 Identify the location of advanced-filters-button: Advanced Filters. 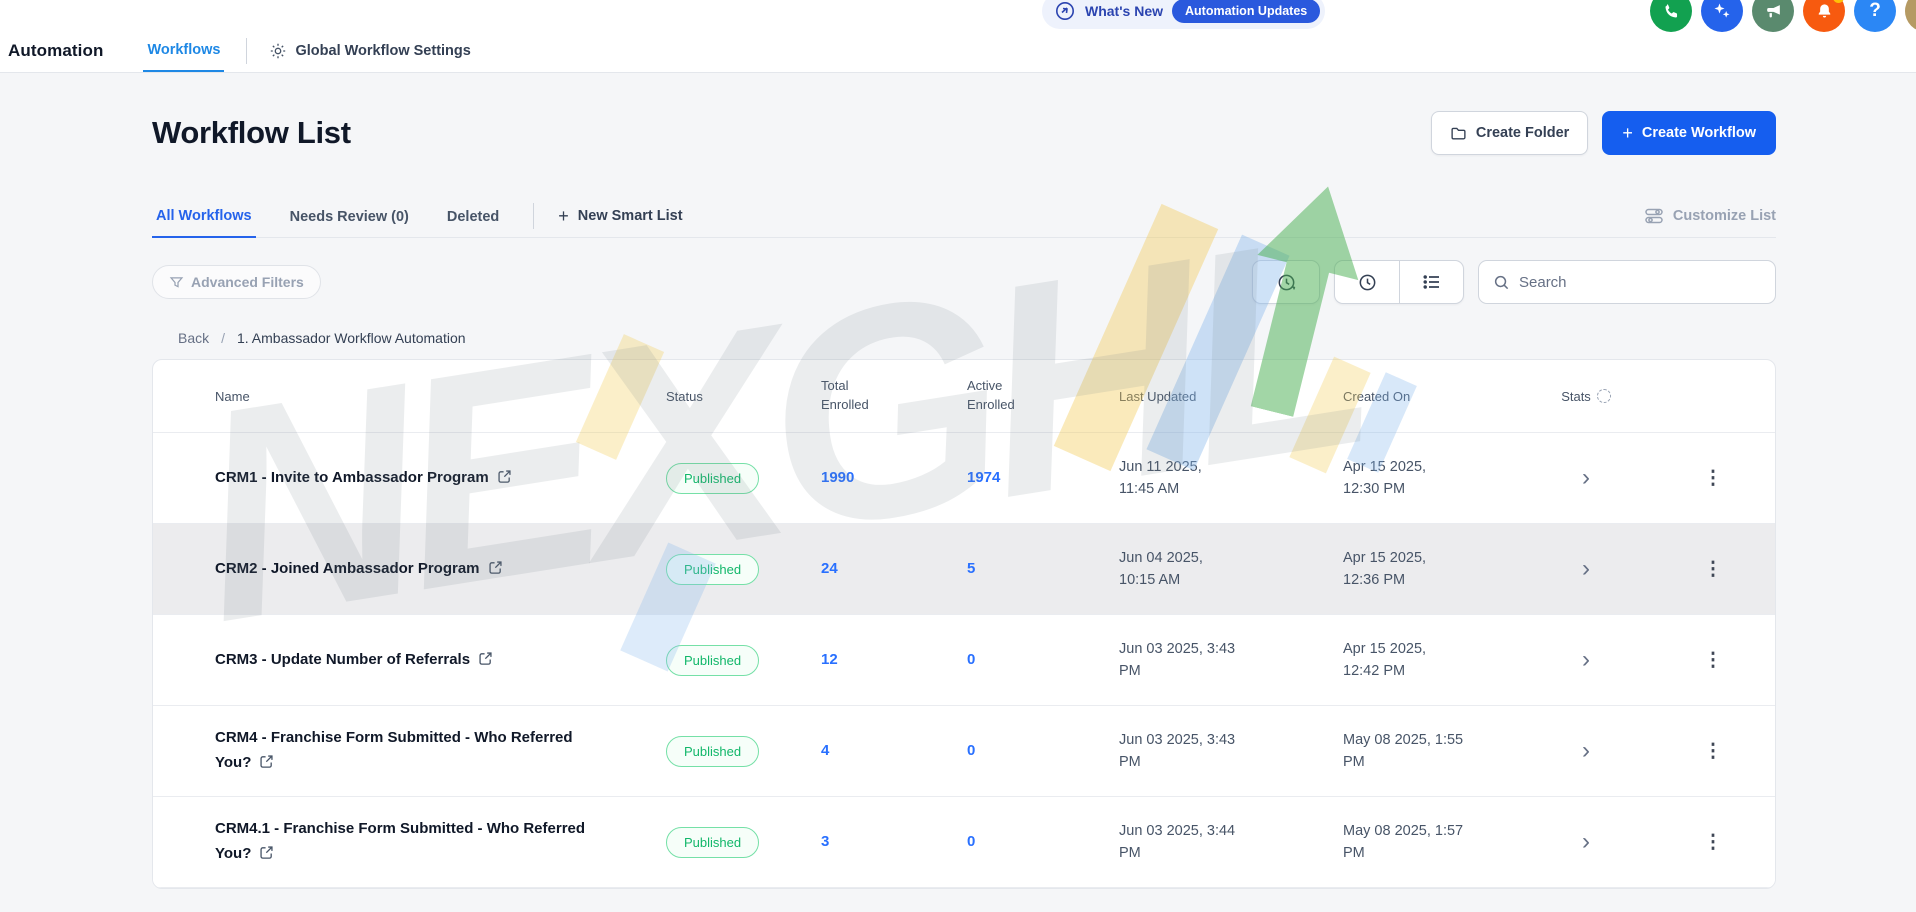
(236, 282).